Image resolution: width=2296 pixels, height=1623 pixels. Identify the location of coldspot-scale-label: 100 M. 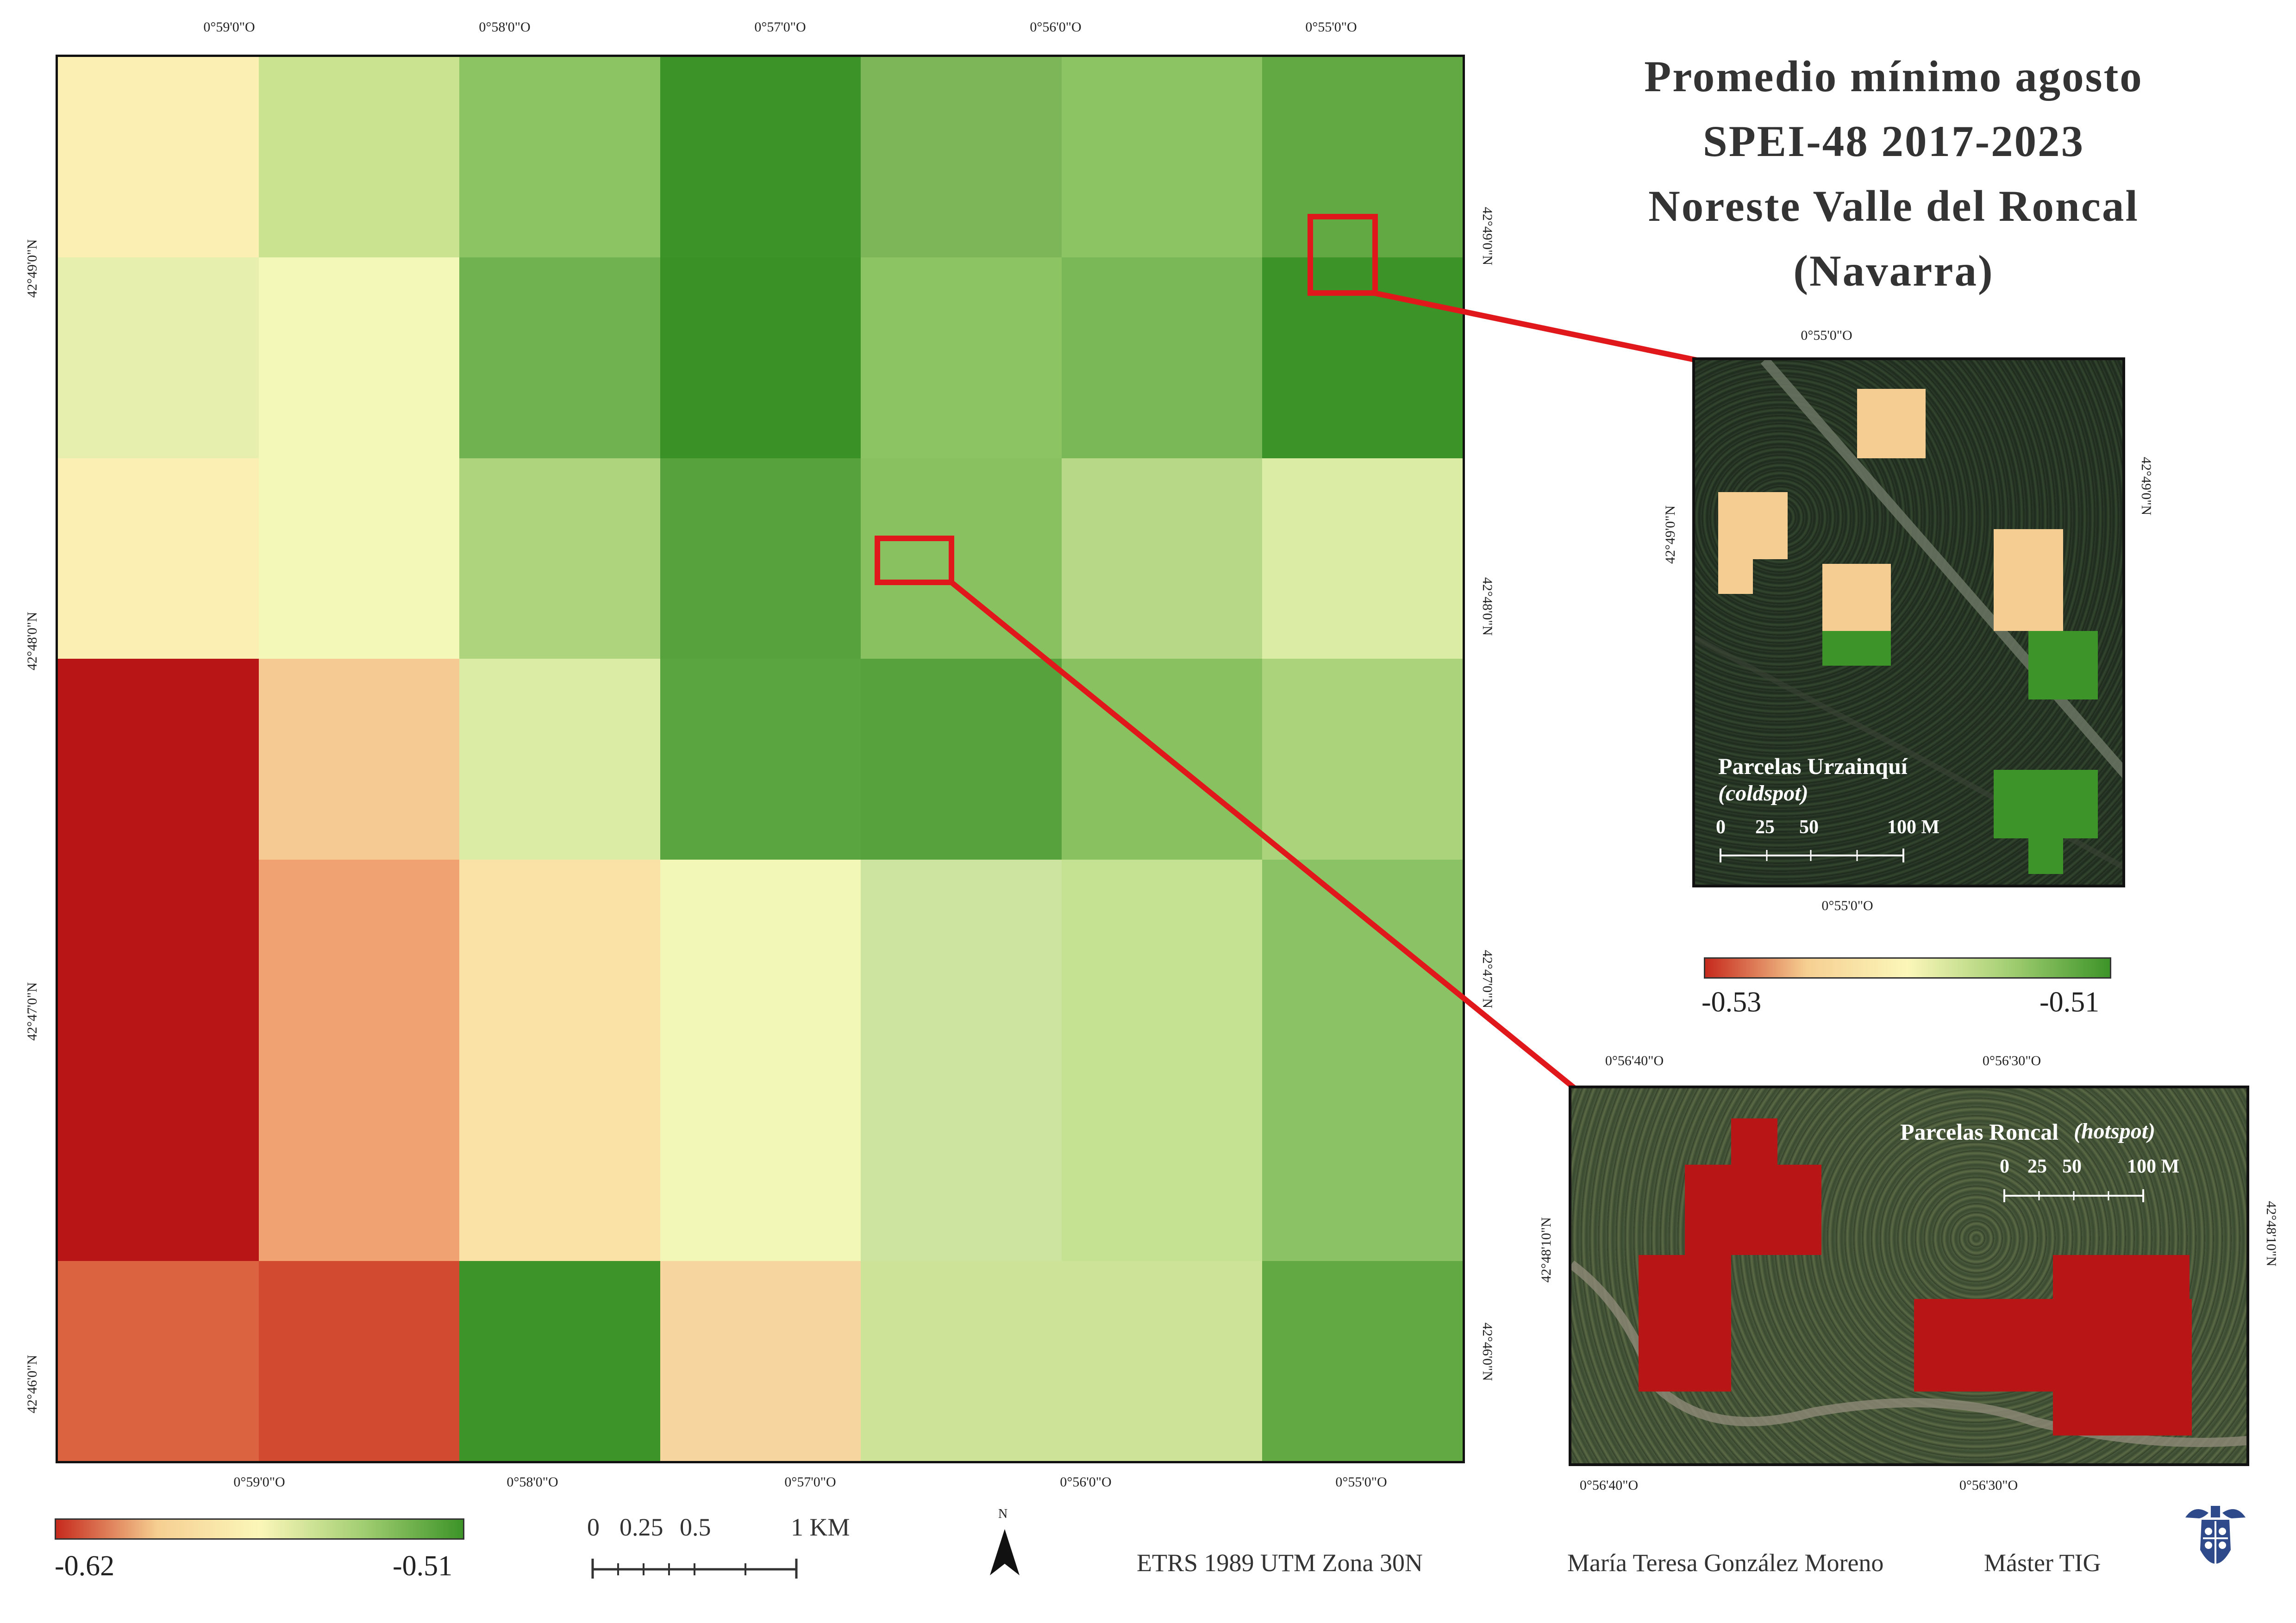
(1913, 828).